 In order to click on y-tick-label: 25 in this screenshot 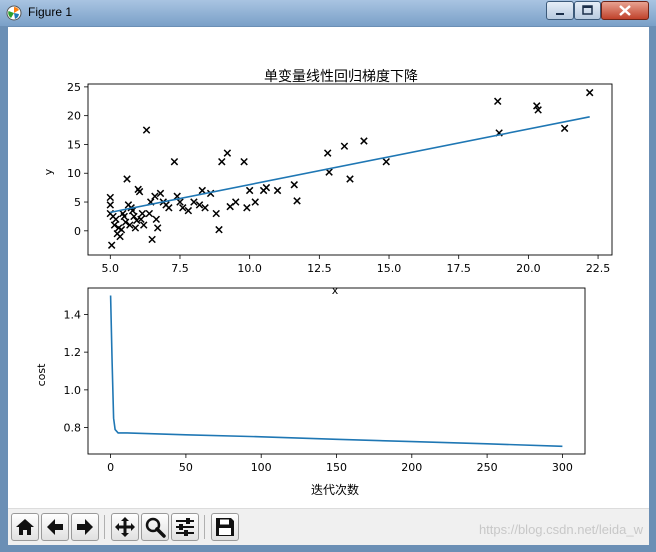, I will do `click(74, 87)`.